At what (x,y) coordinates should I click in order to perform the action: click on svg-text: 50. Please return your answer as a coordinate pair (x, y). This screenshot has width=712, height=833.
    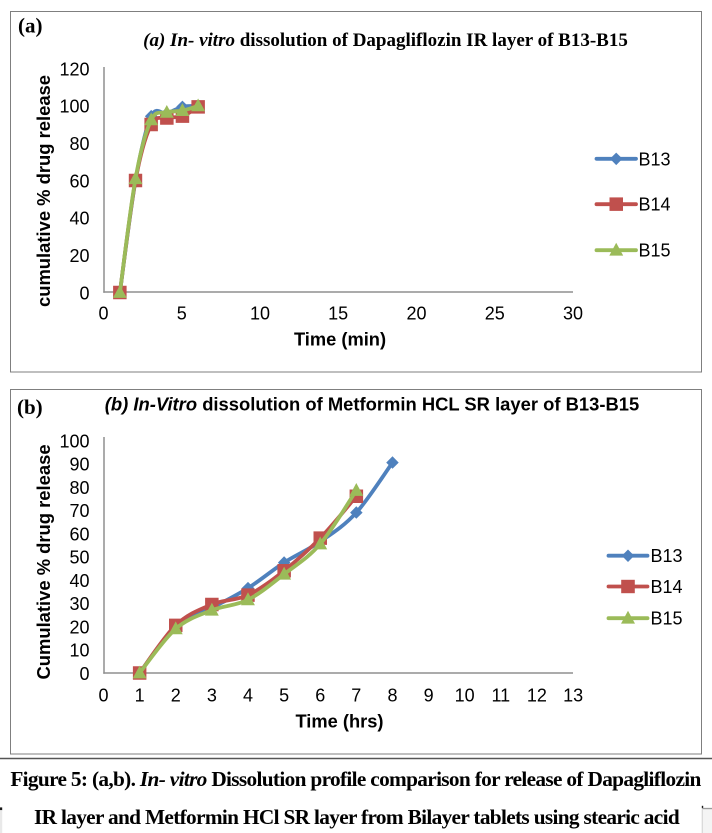
    Looking at the image, I should click on (79, 558).